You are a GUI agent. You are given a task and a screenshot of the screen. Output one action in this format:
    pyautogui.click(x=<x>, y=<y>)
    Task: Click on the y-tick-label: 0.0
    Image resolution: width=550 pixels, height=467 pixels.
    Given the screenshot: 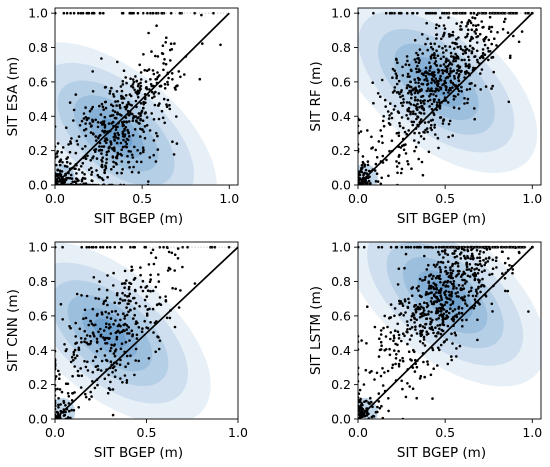 What is the action you would take?
    pyautogui.click(x=341, y=419)
    